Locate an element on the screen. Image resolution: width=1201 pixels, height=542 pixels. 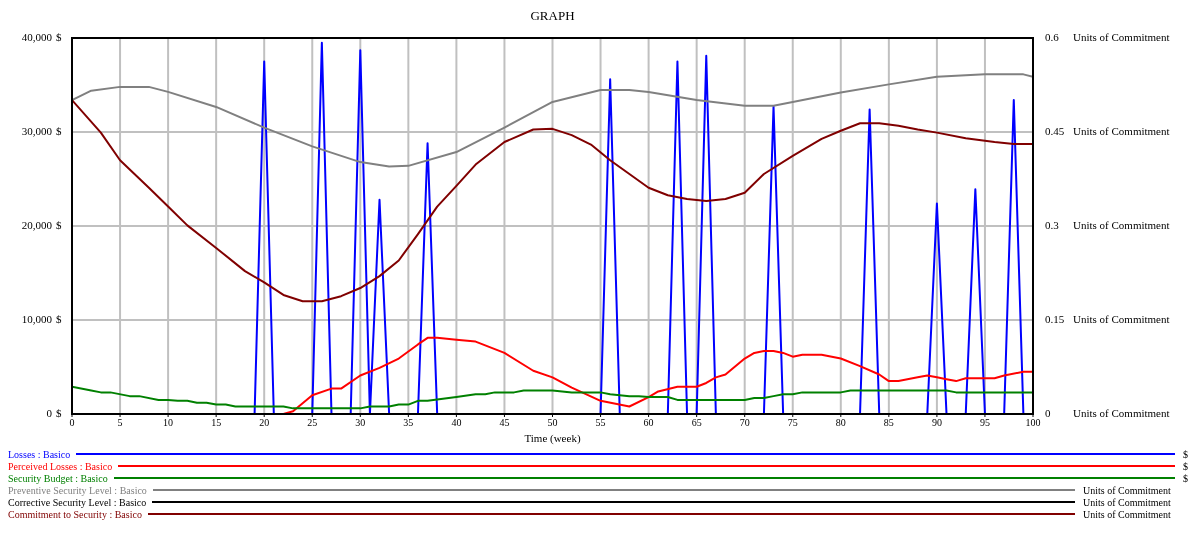
text: Commitment to Security : Basico is located at coordinates (75, 514).